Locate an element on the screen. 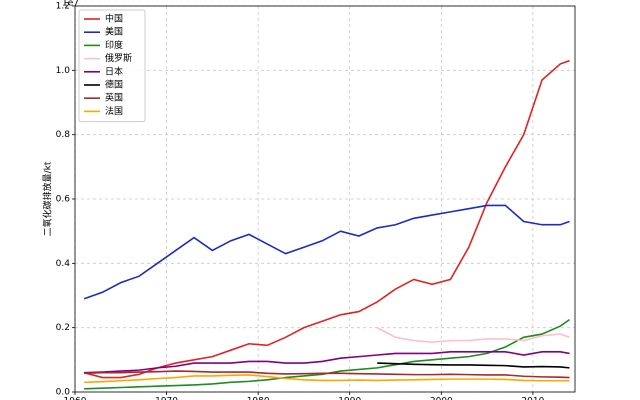 Image resolution: width=640 pixels, height=400 pixels. legend-label: 法国 is located at coordinates (114, 111).